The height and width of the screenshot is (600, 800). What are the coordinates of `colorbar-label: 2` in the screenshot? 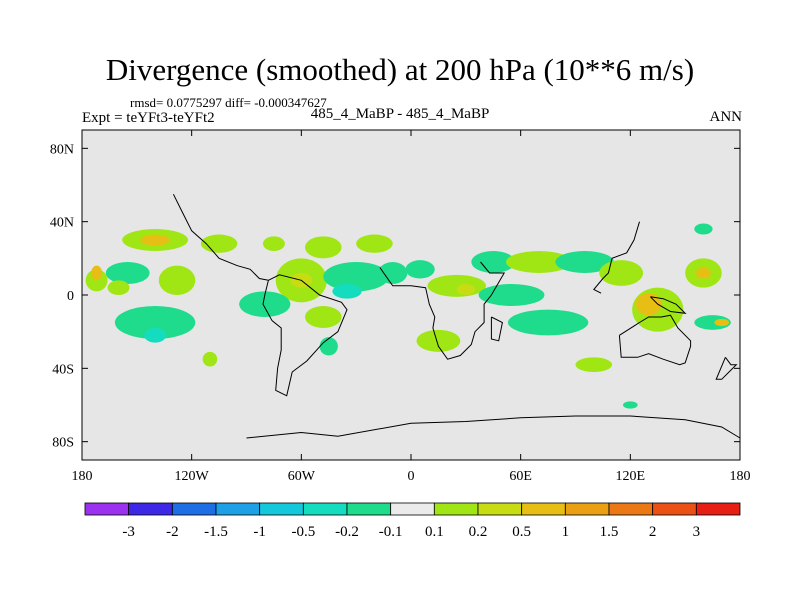 It's located at (653, 532).